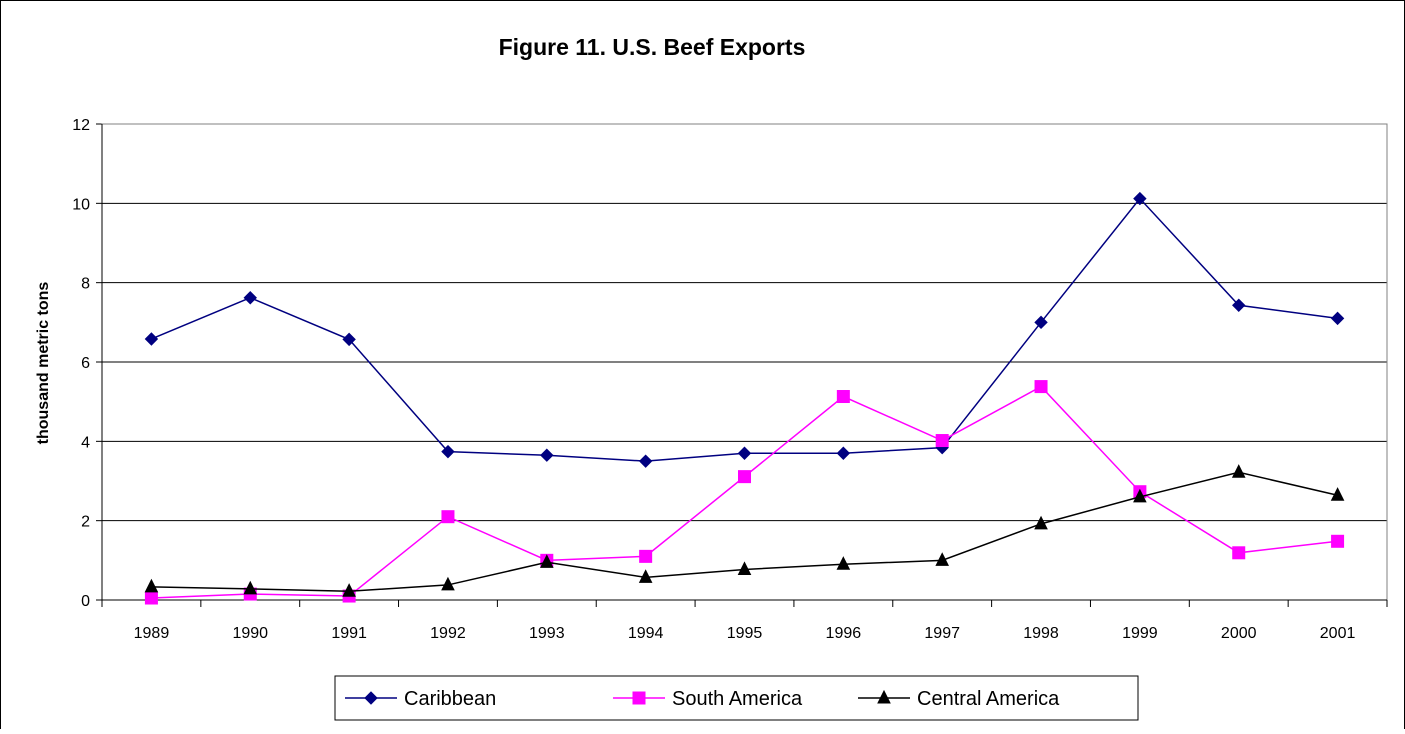 Image resolution: width=1405 pixels, height=734 pixels. Describe the element at coordinates (349, 633) in the screenshot. I see `x-tick-label: 1991` at that location.